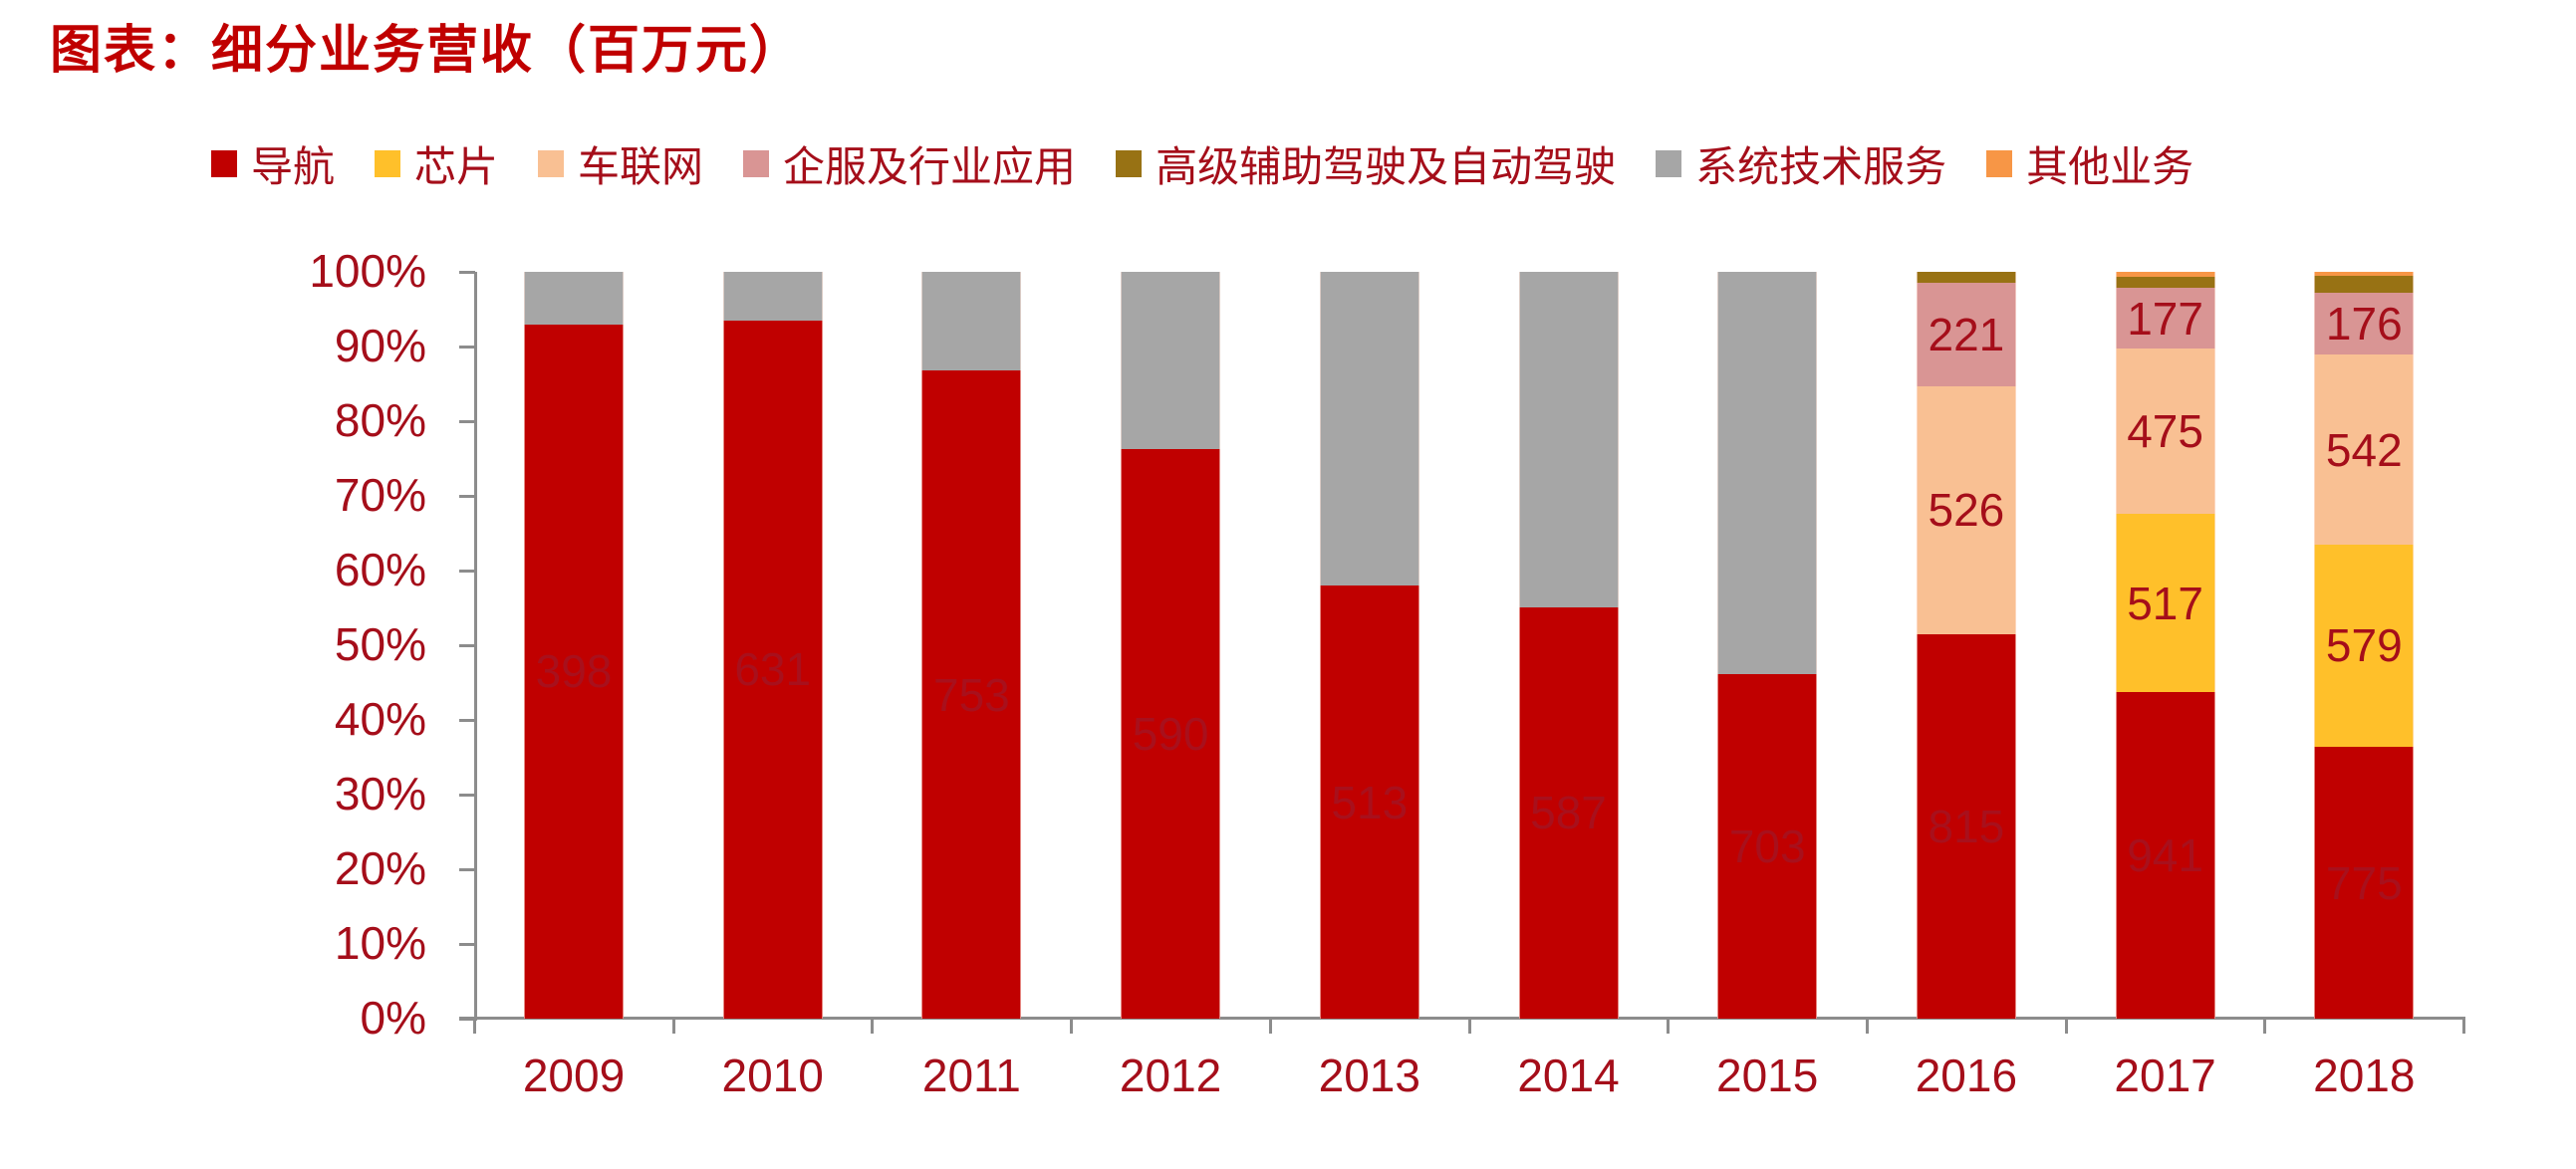 The width and height of the screenshot is (2576, 1169). I want to click on y-tick-label: 10%, so click(380, 943).